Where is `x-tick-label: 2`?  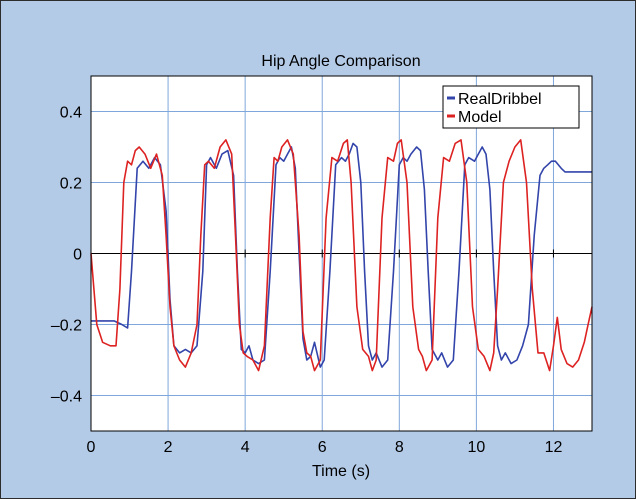 x-tick-label: 2 is located at coordinates (168, 447).